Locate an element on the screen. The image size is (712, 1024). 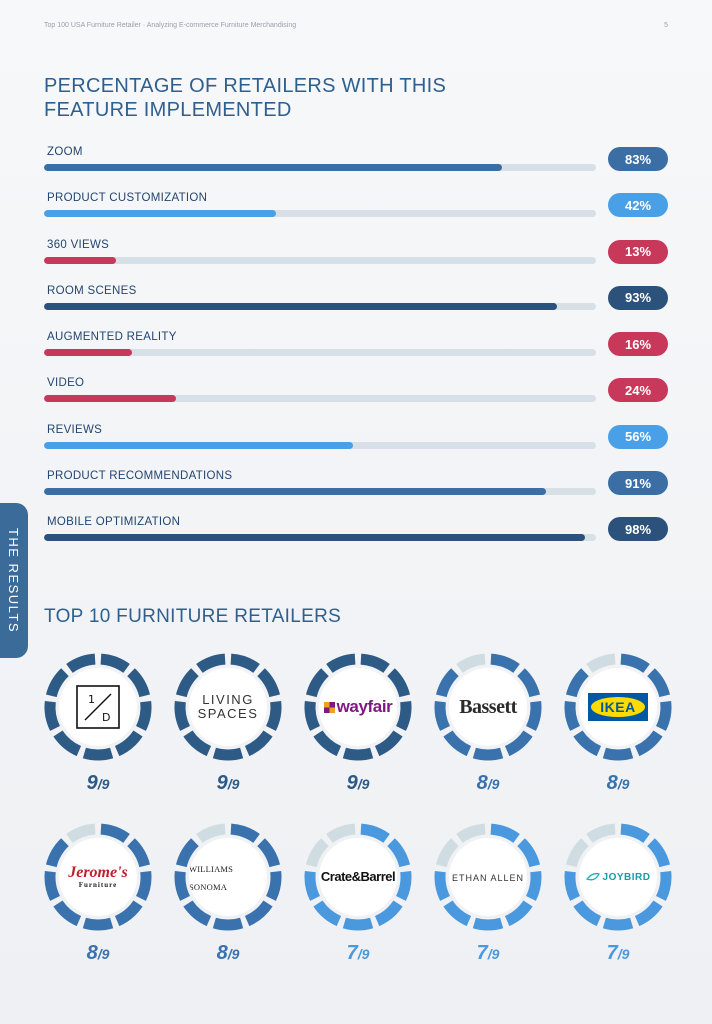
retailer-card: WILLIAMS SONOMA 8/9 is located at coordinates (228, 906).